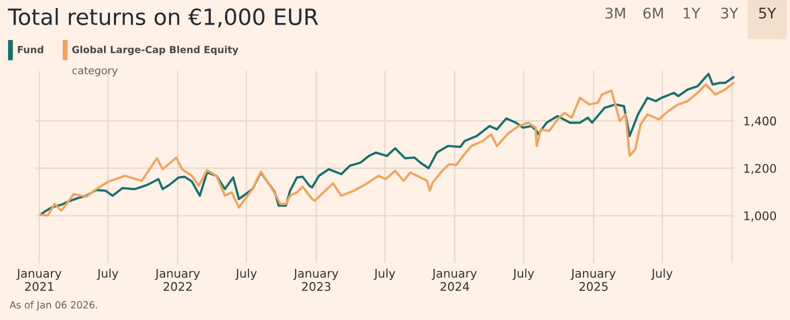  I want to click on x-tick-label: January 2025, so click(593, 279).